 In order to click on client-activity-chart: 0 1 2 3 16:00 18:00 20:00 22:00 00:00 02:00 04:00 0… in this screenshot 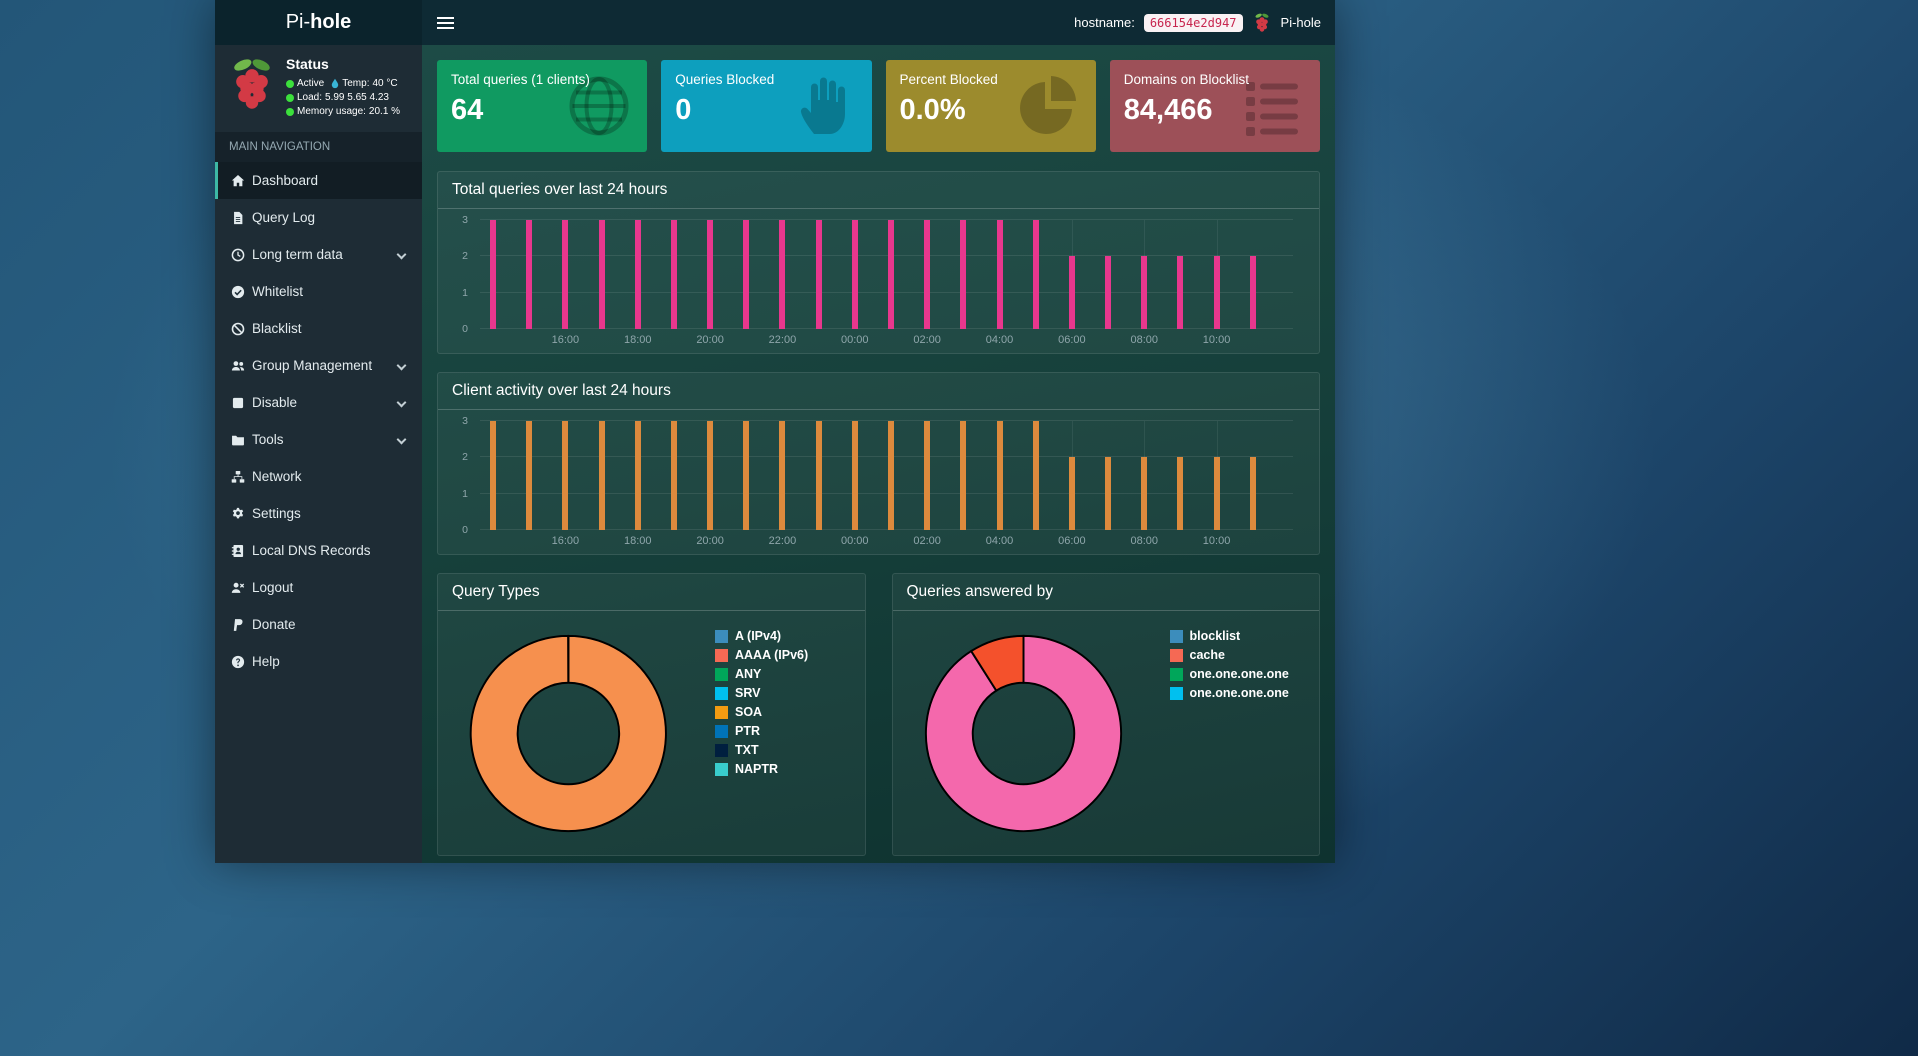, I will do `click(878, 482)`.